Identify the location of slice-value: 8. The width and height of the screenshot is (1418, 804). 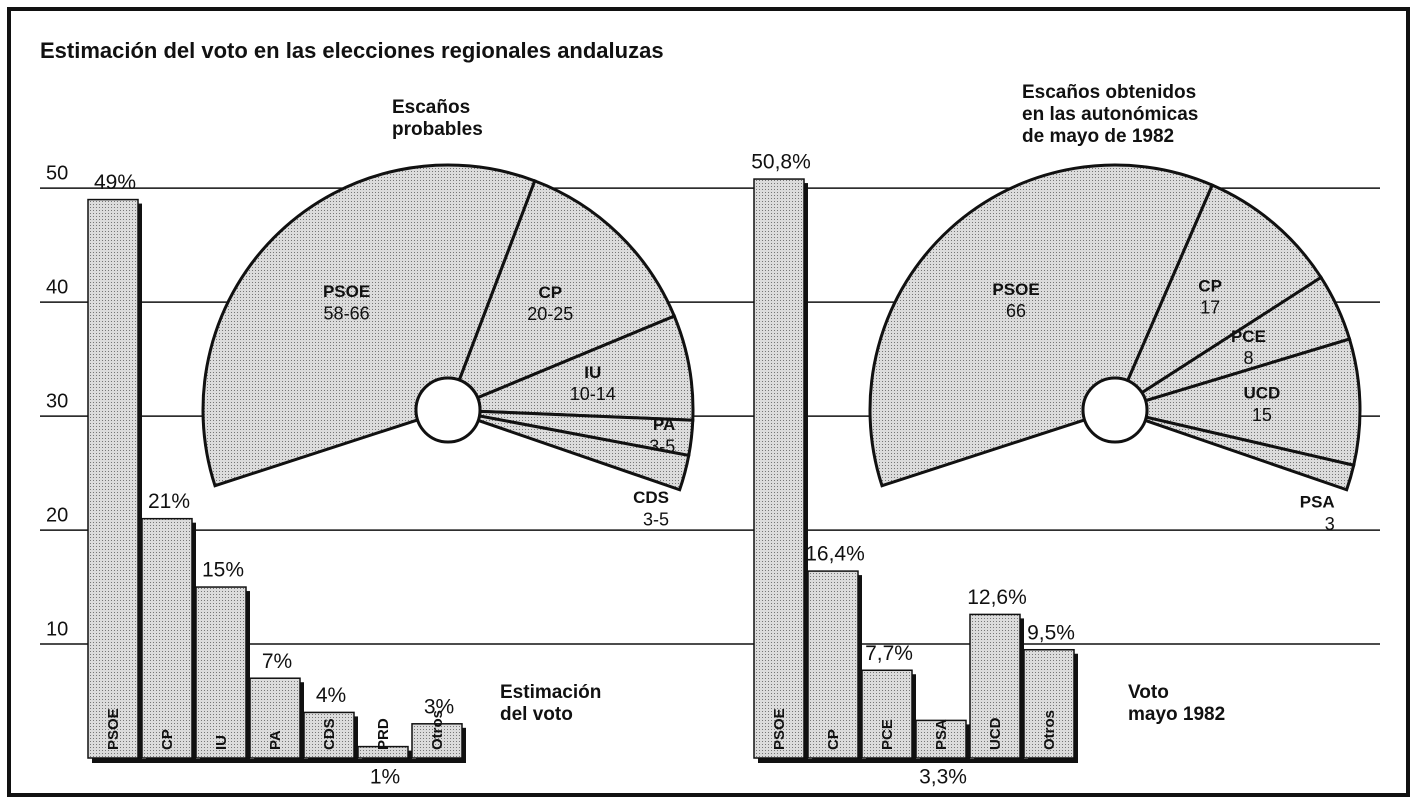
(1248, 358).